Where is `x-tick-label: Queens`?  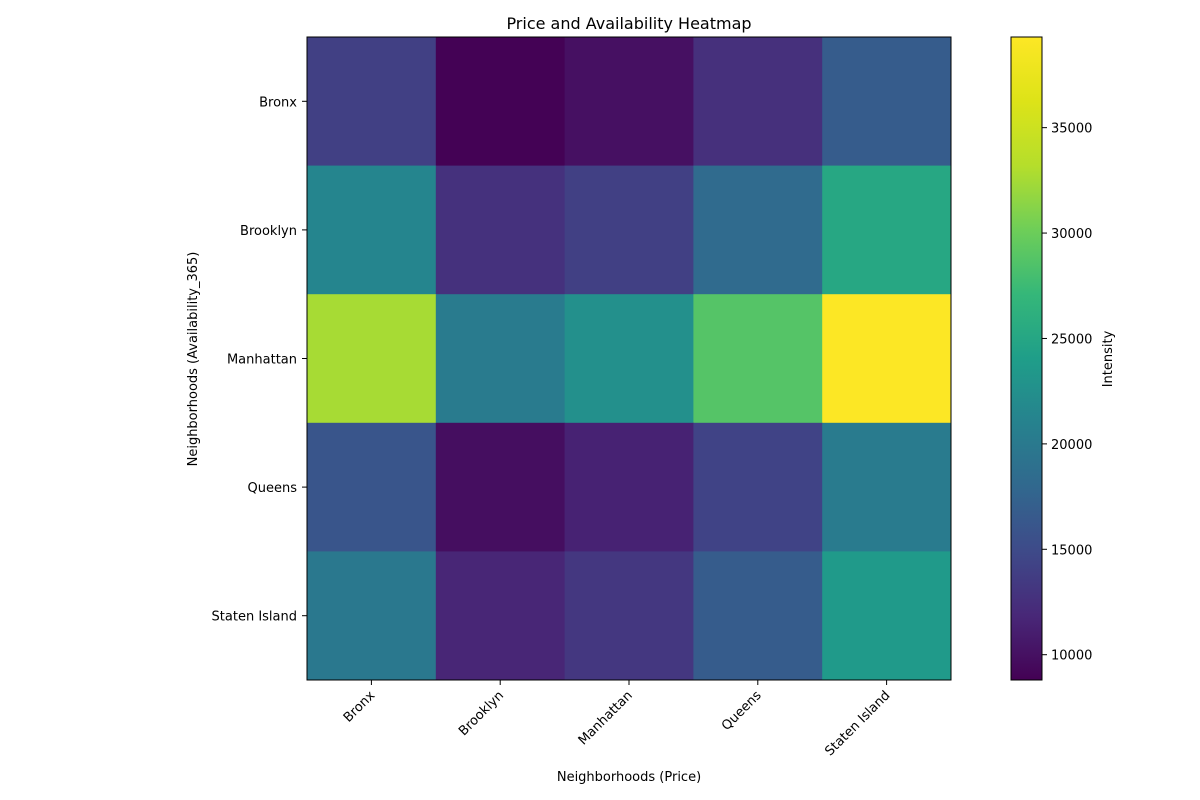 x-tick-label: Queens is located at coordinates (742, 711).